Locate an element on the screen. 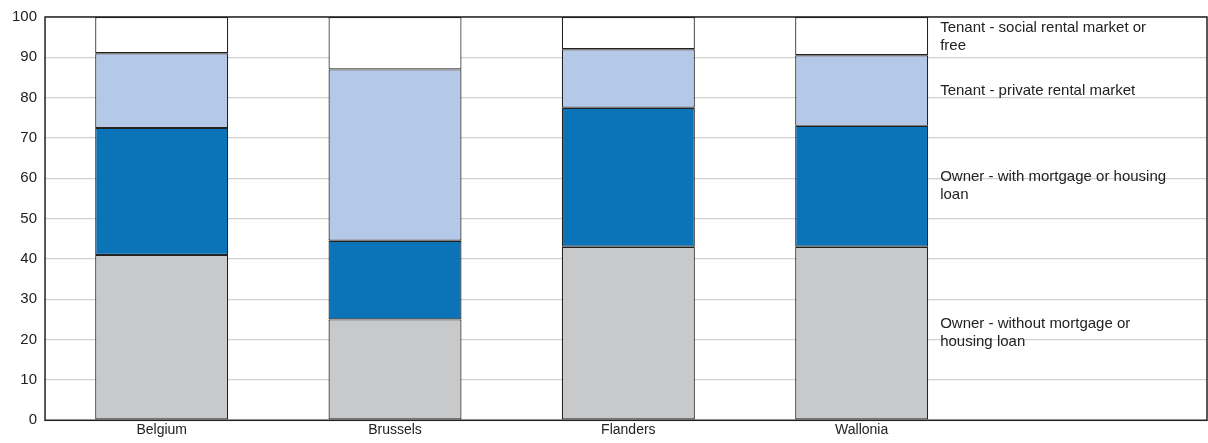 This screenshot has width=1208, height=443. x-tick-label: Belgium is located at coordinates (161, 429).